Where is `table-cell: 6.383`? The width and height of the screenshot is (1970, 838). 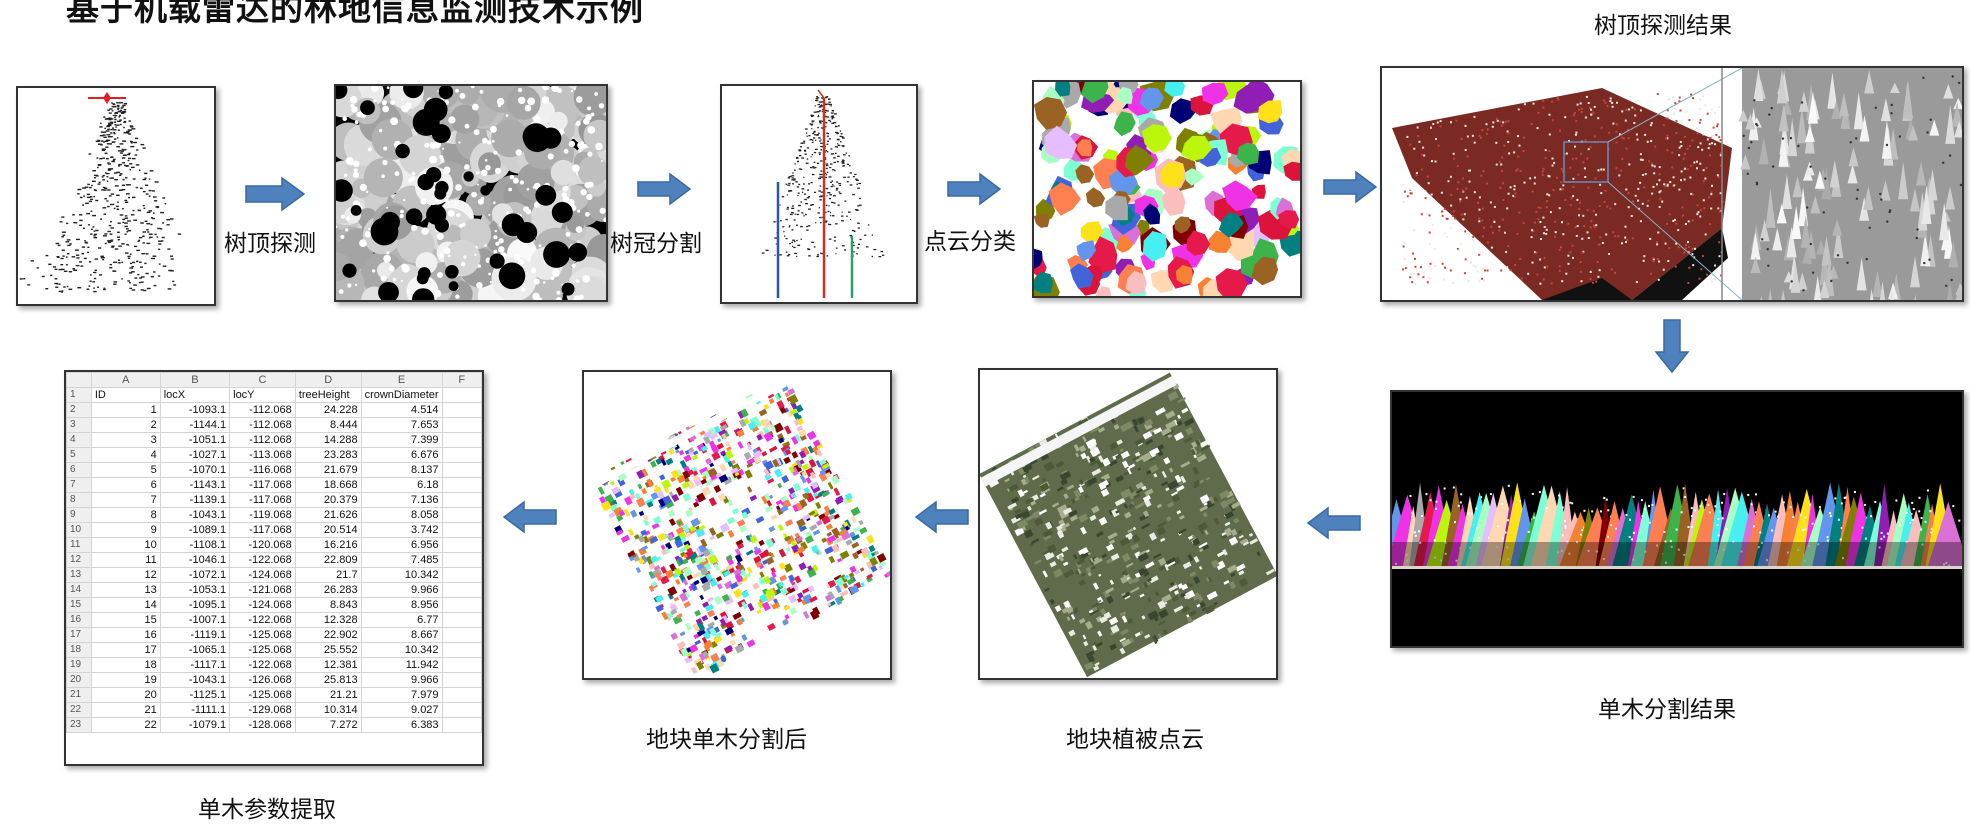 table-cell: 6.383 is located at coordinates (401, 725).